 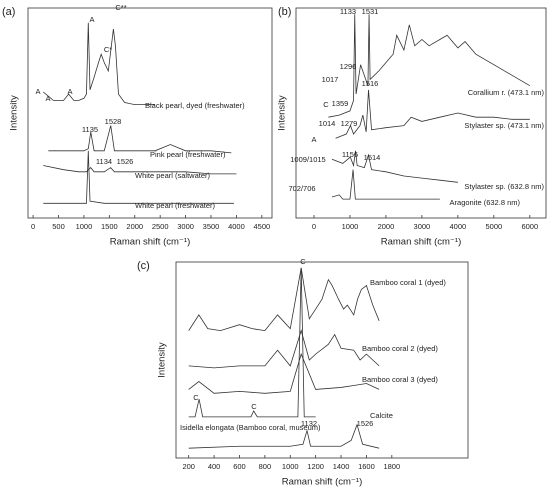 I want to click on peak-annotation: C**, so click(x=120, y=7).